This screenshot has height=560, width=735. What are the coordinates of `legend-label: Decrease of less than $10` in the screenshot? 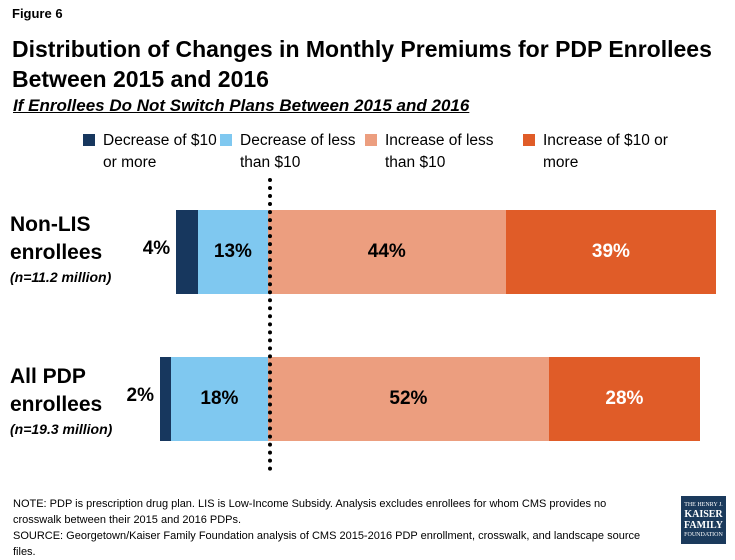 It's located at (298, 151).